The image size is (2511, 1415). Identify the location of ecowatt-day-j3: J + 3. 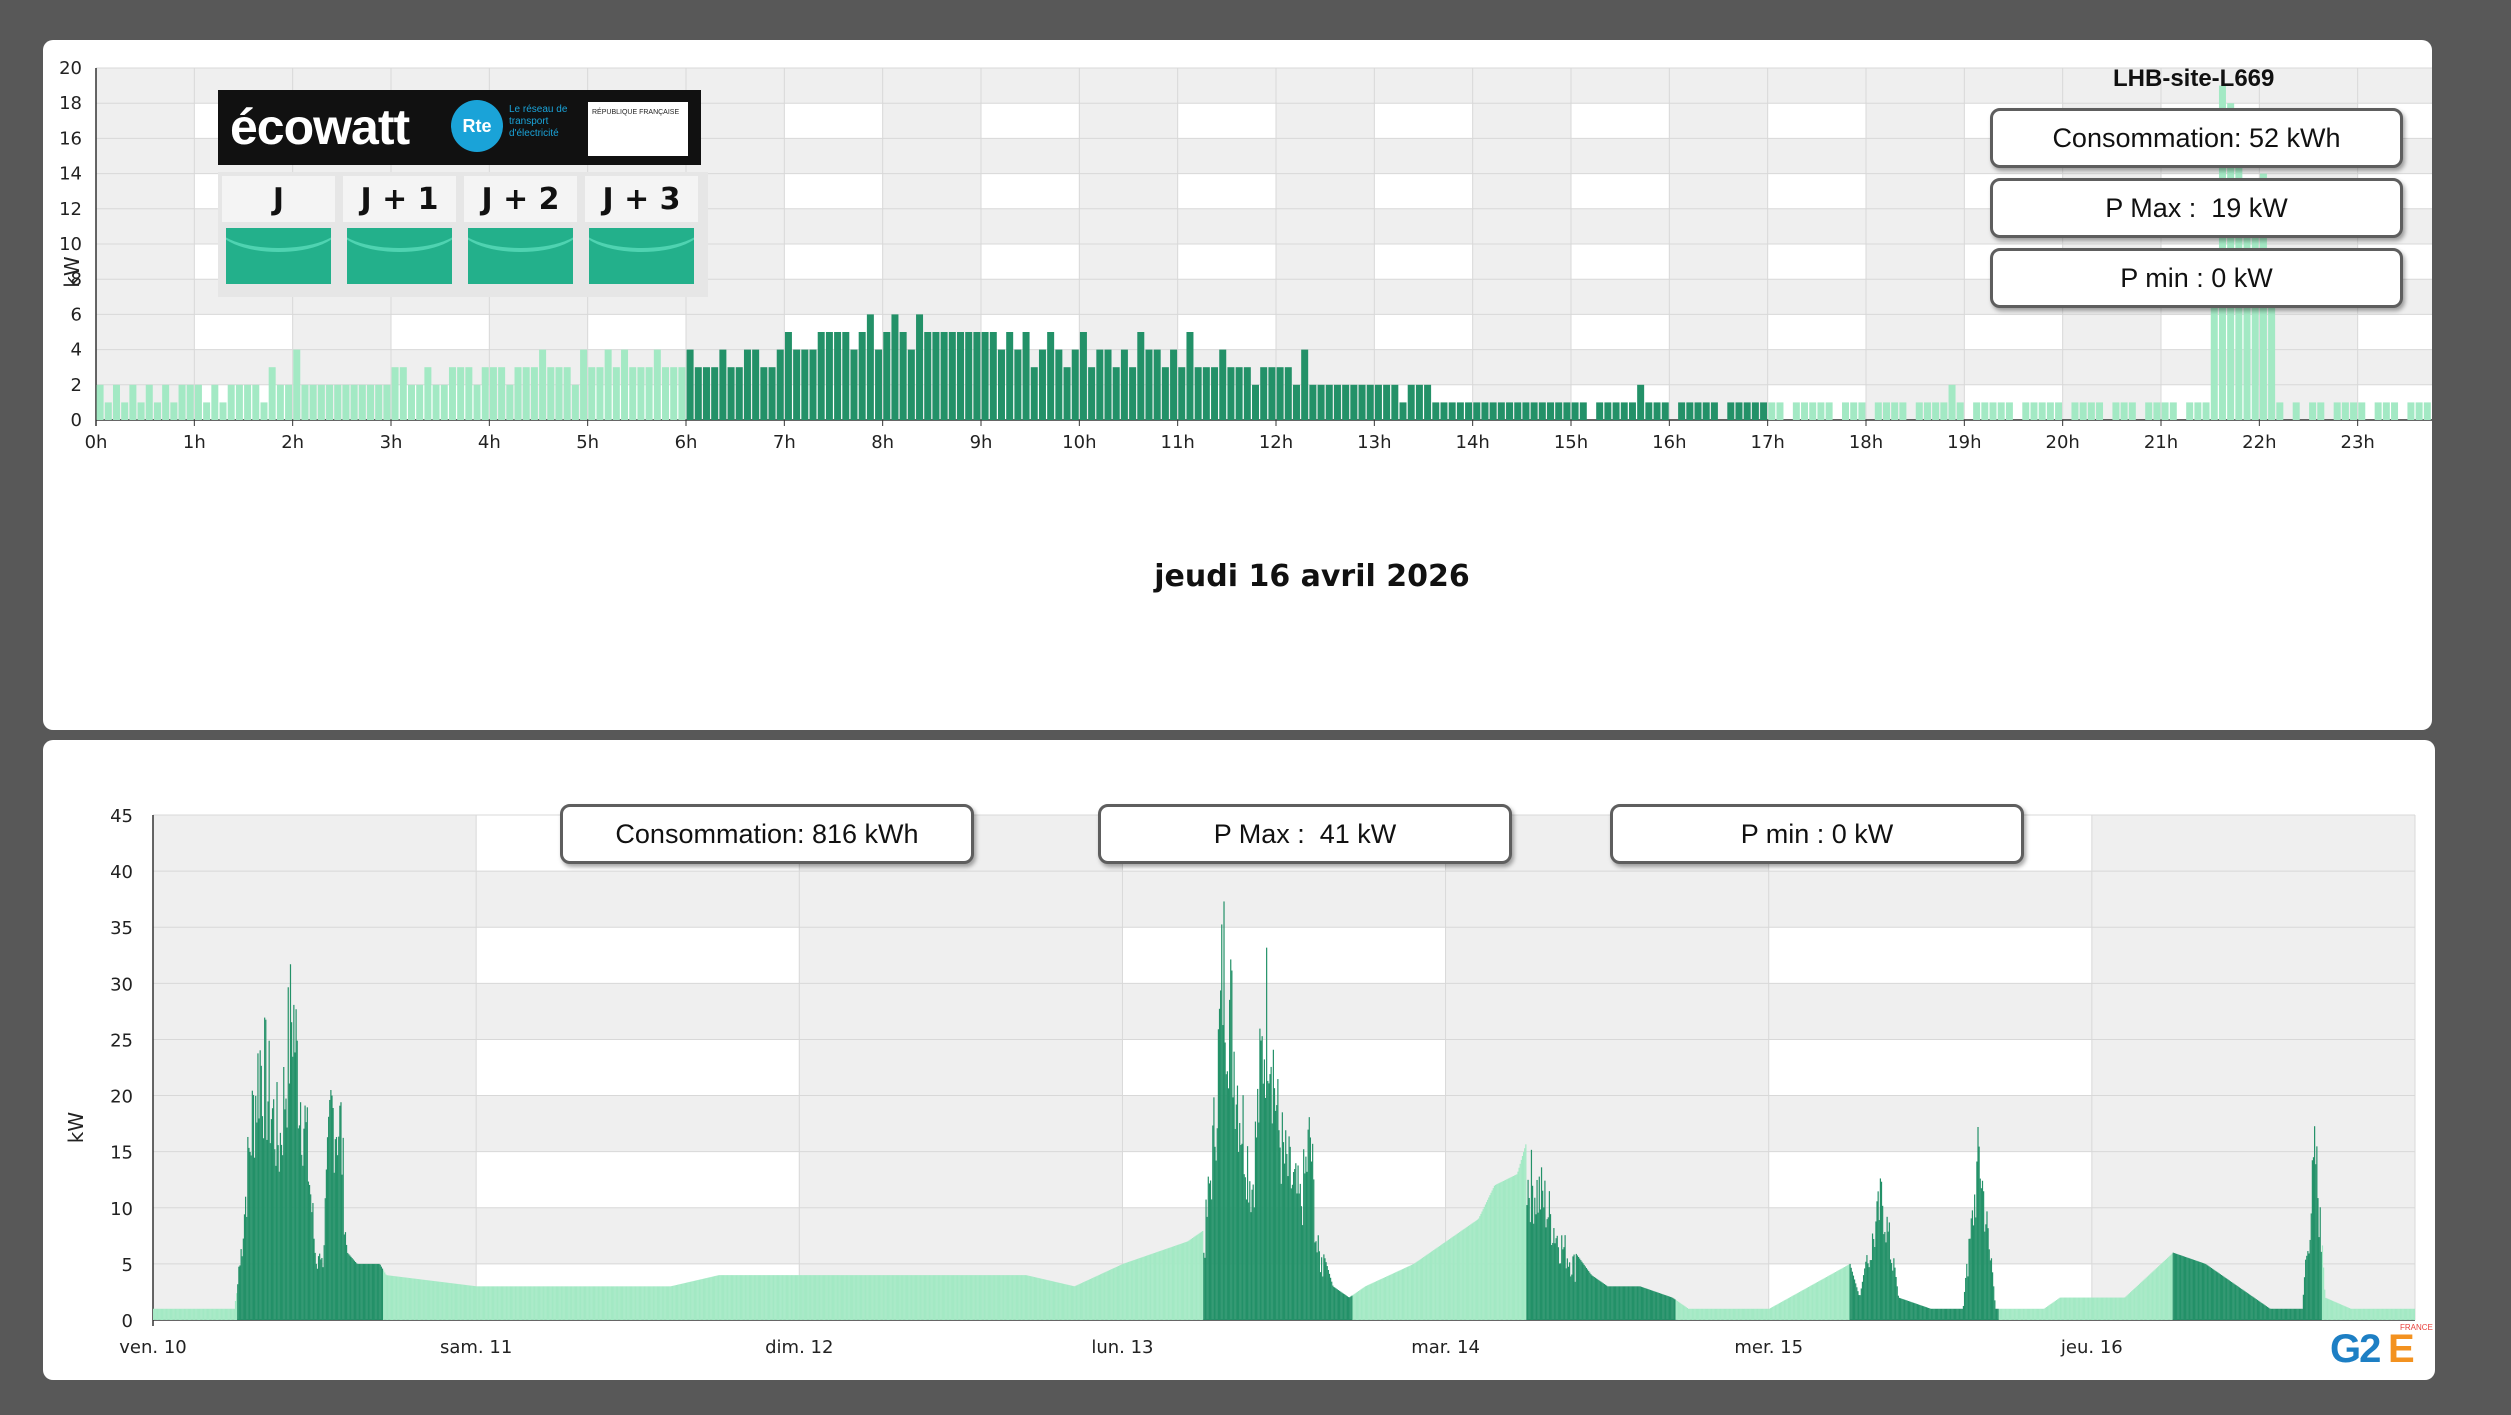
(641, 235).